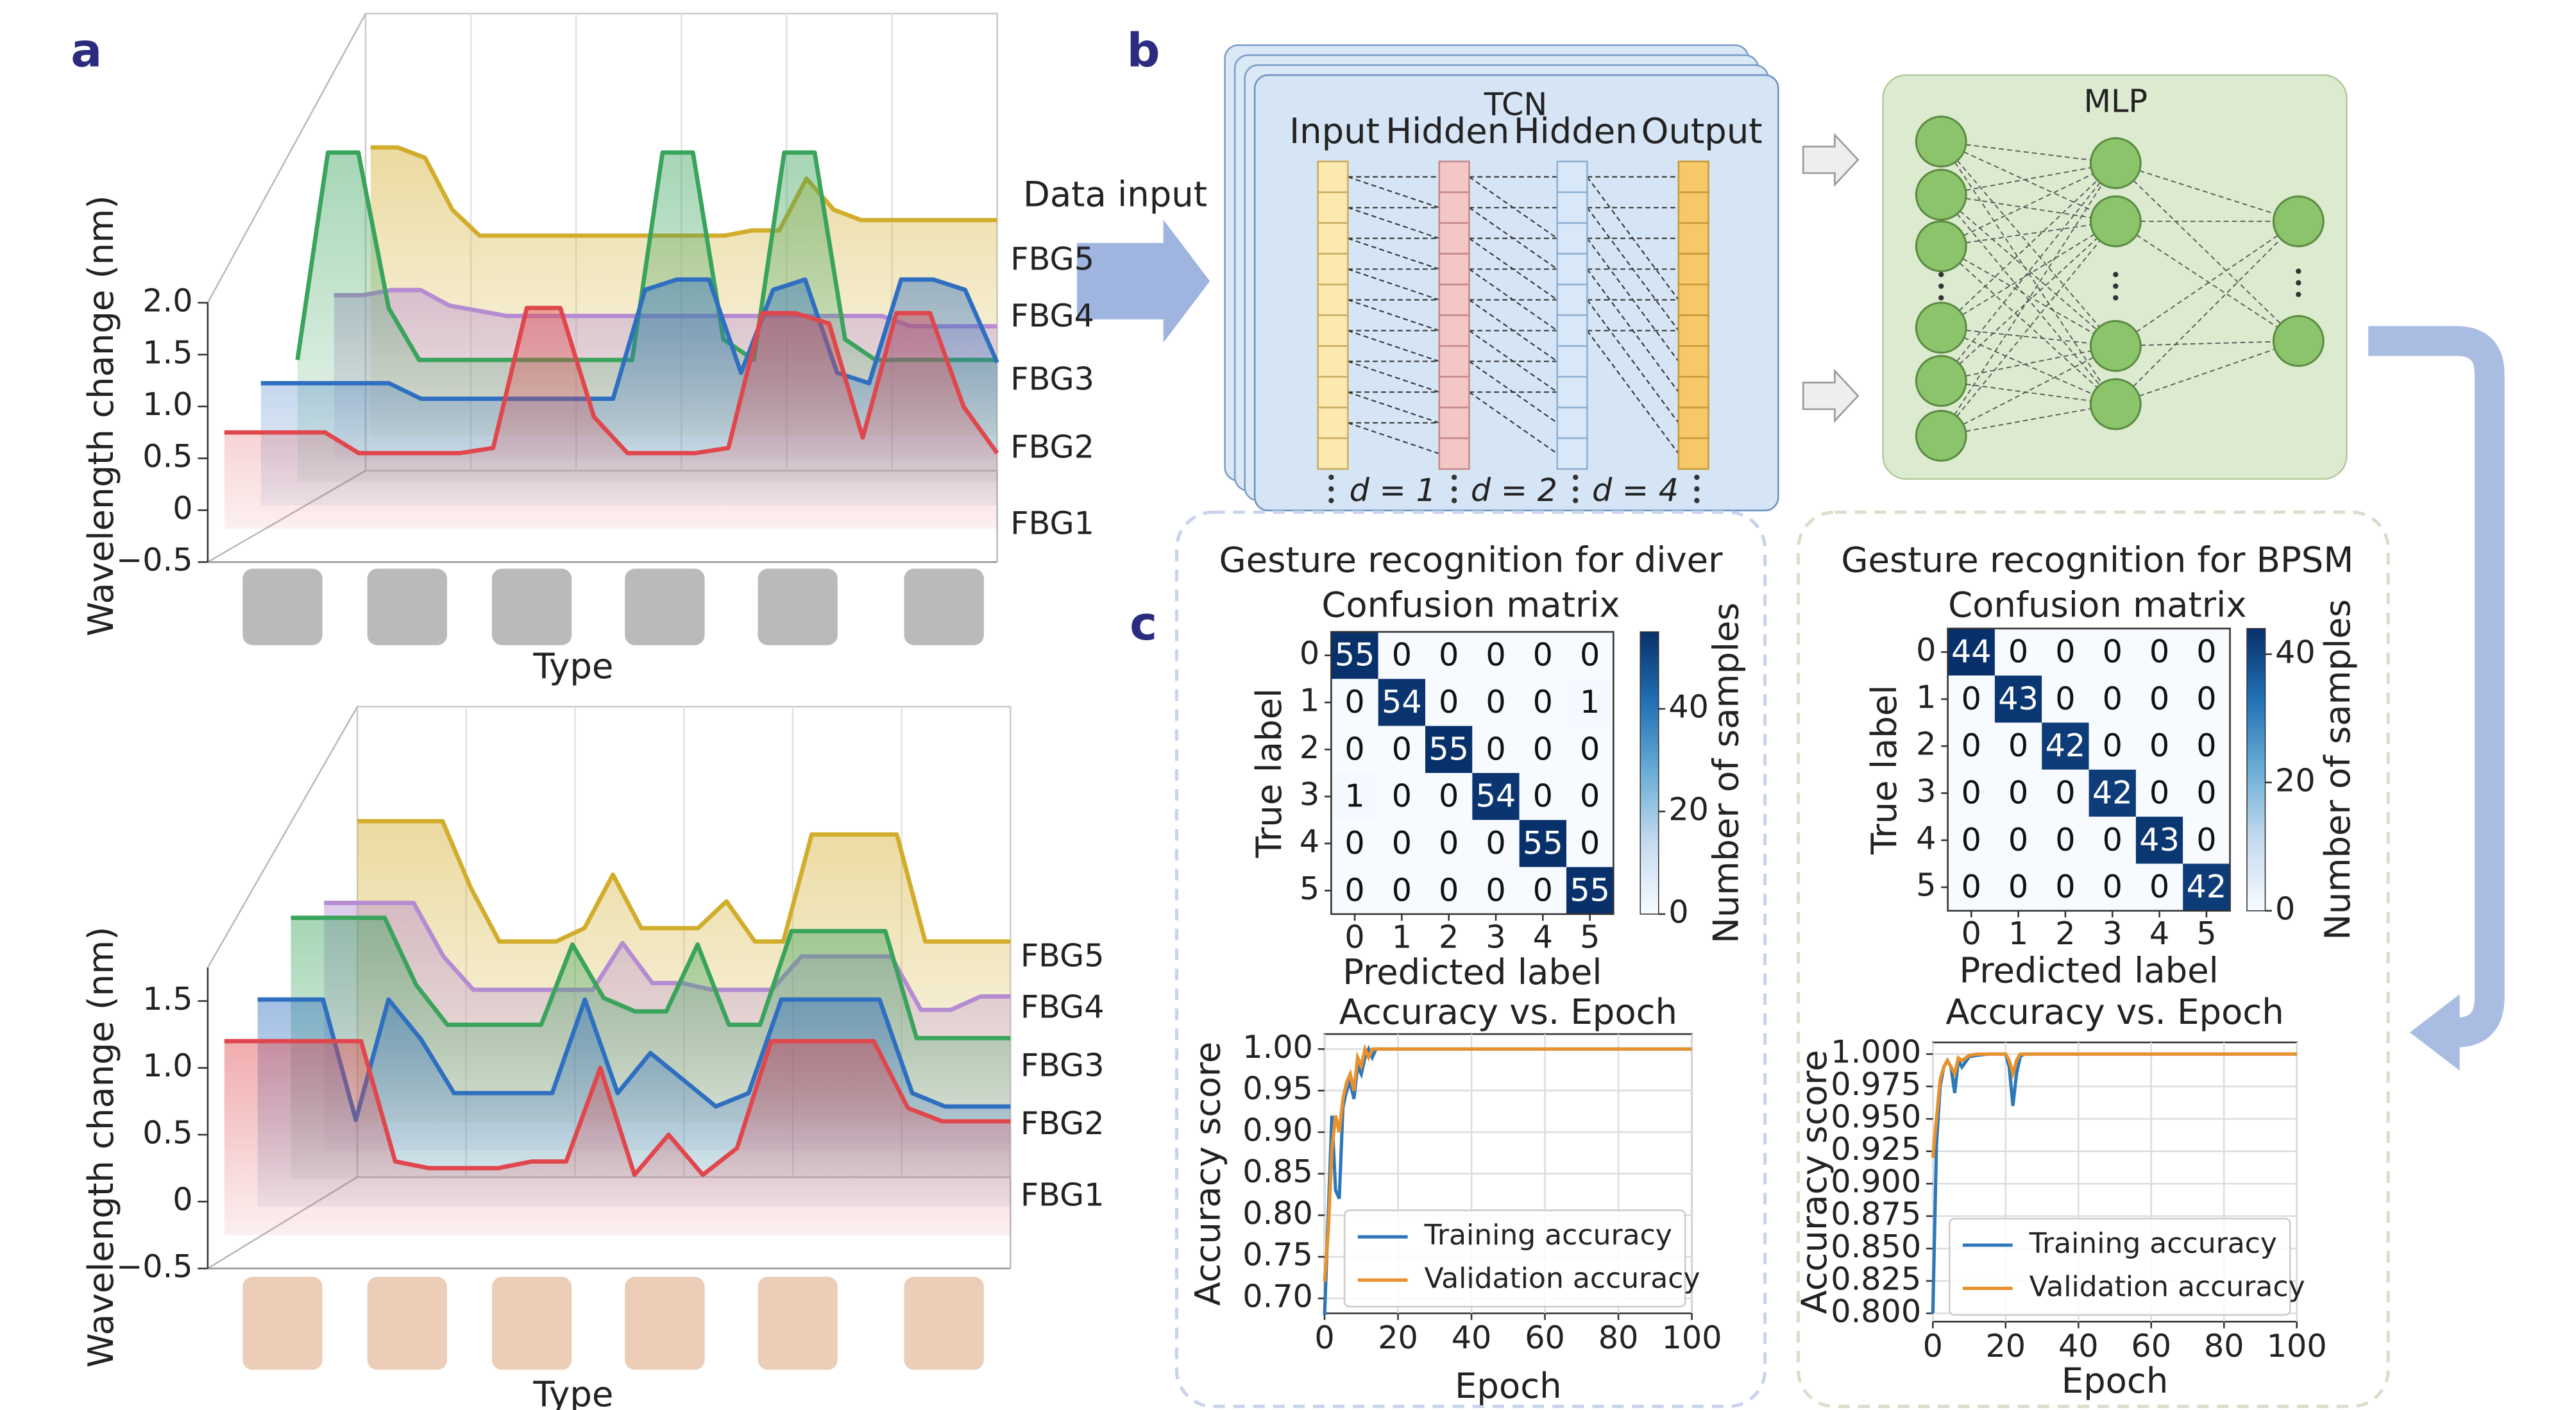 The width and height of the screenshot is (2576, 1410). What do you see at coordinates (167, 998) in the screenshot?
I see `y-tick-label: 1.5` at bounding box center [167, 998].